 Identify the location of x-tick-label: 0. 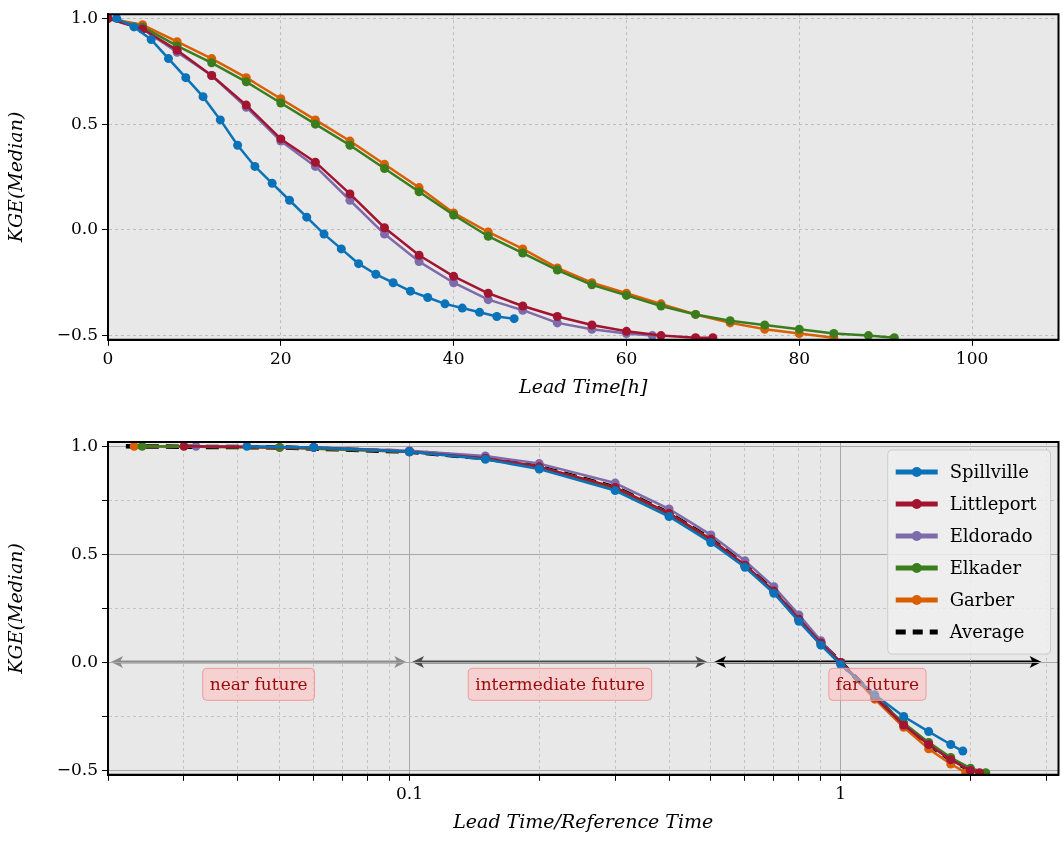
(108, 358).